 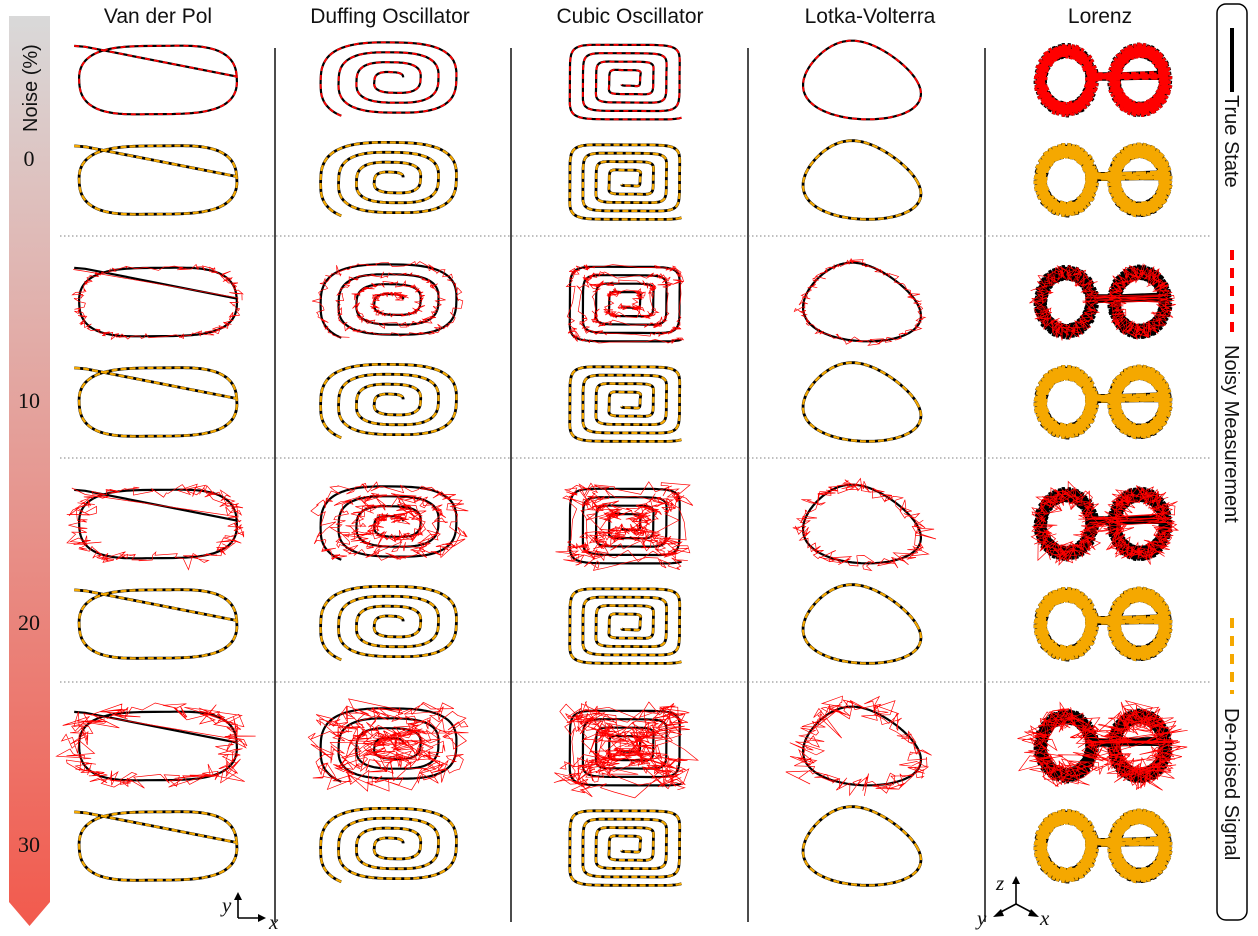 I want to click on panel-vdp-noise-10-denoised, so click(x=156, y=402).